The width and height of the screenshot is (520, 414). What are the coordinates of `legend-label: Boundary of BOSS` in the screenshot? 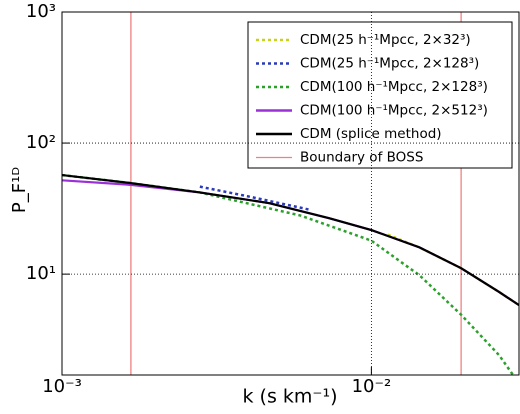 It's located at (361, 158).